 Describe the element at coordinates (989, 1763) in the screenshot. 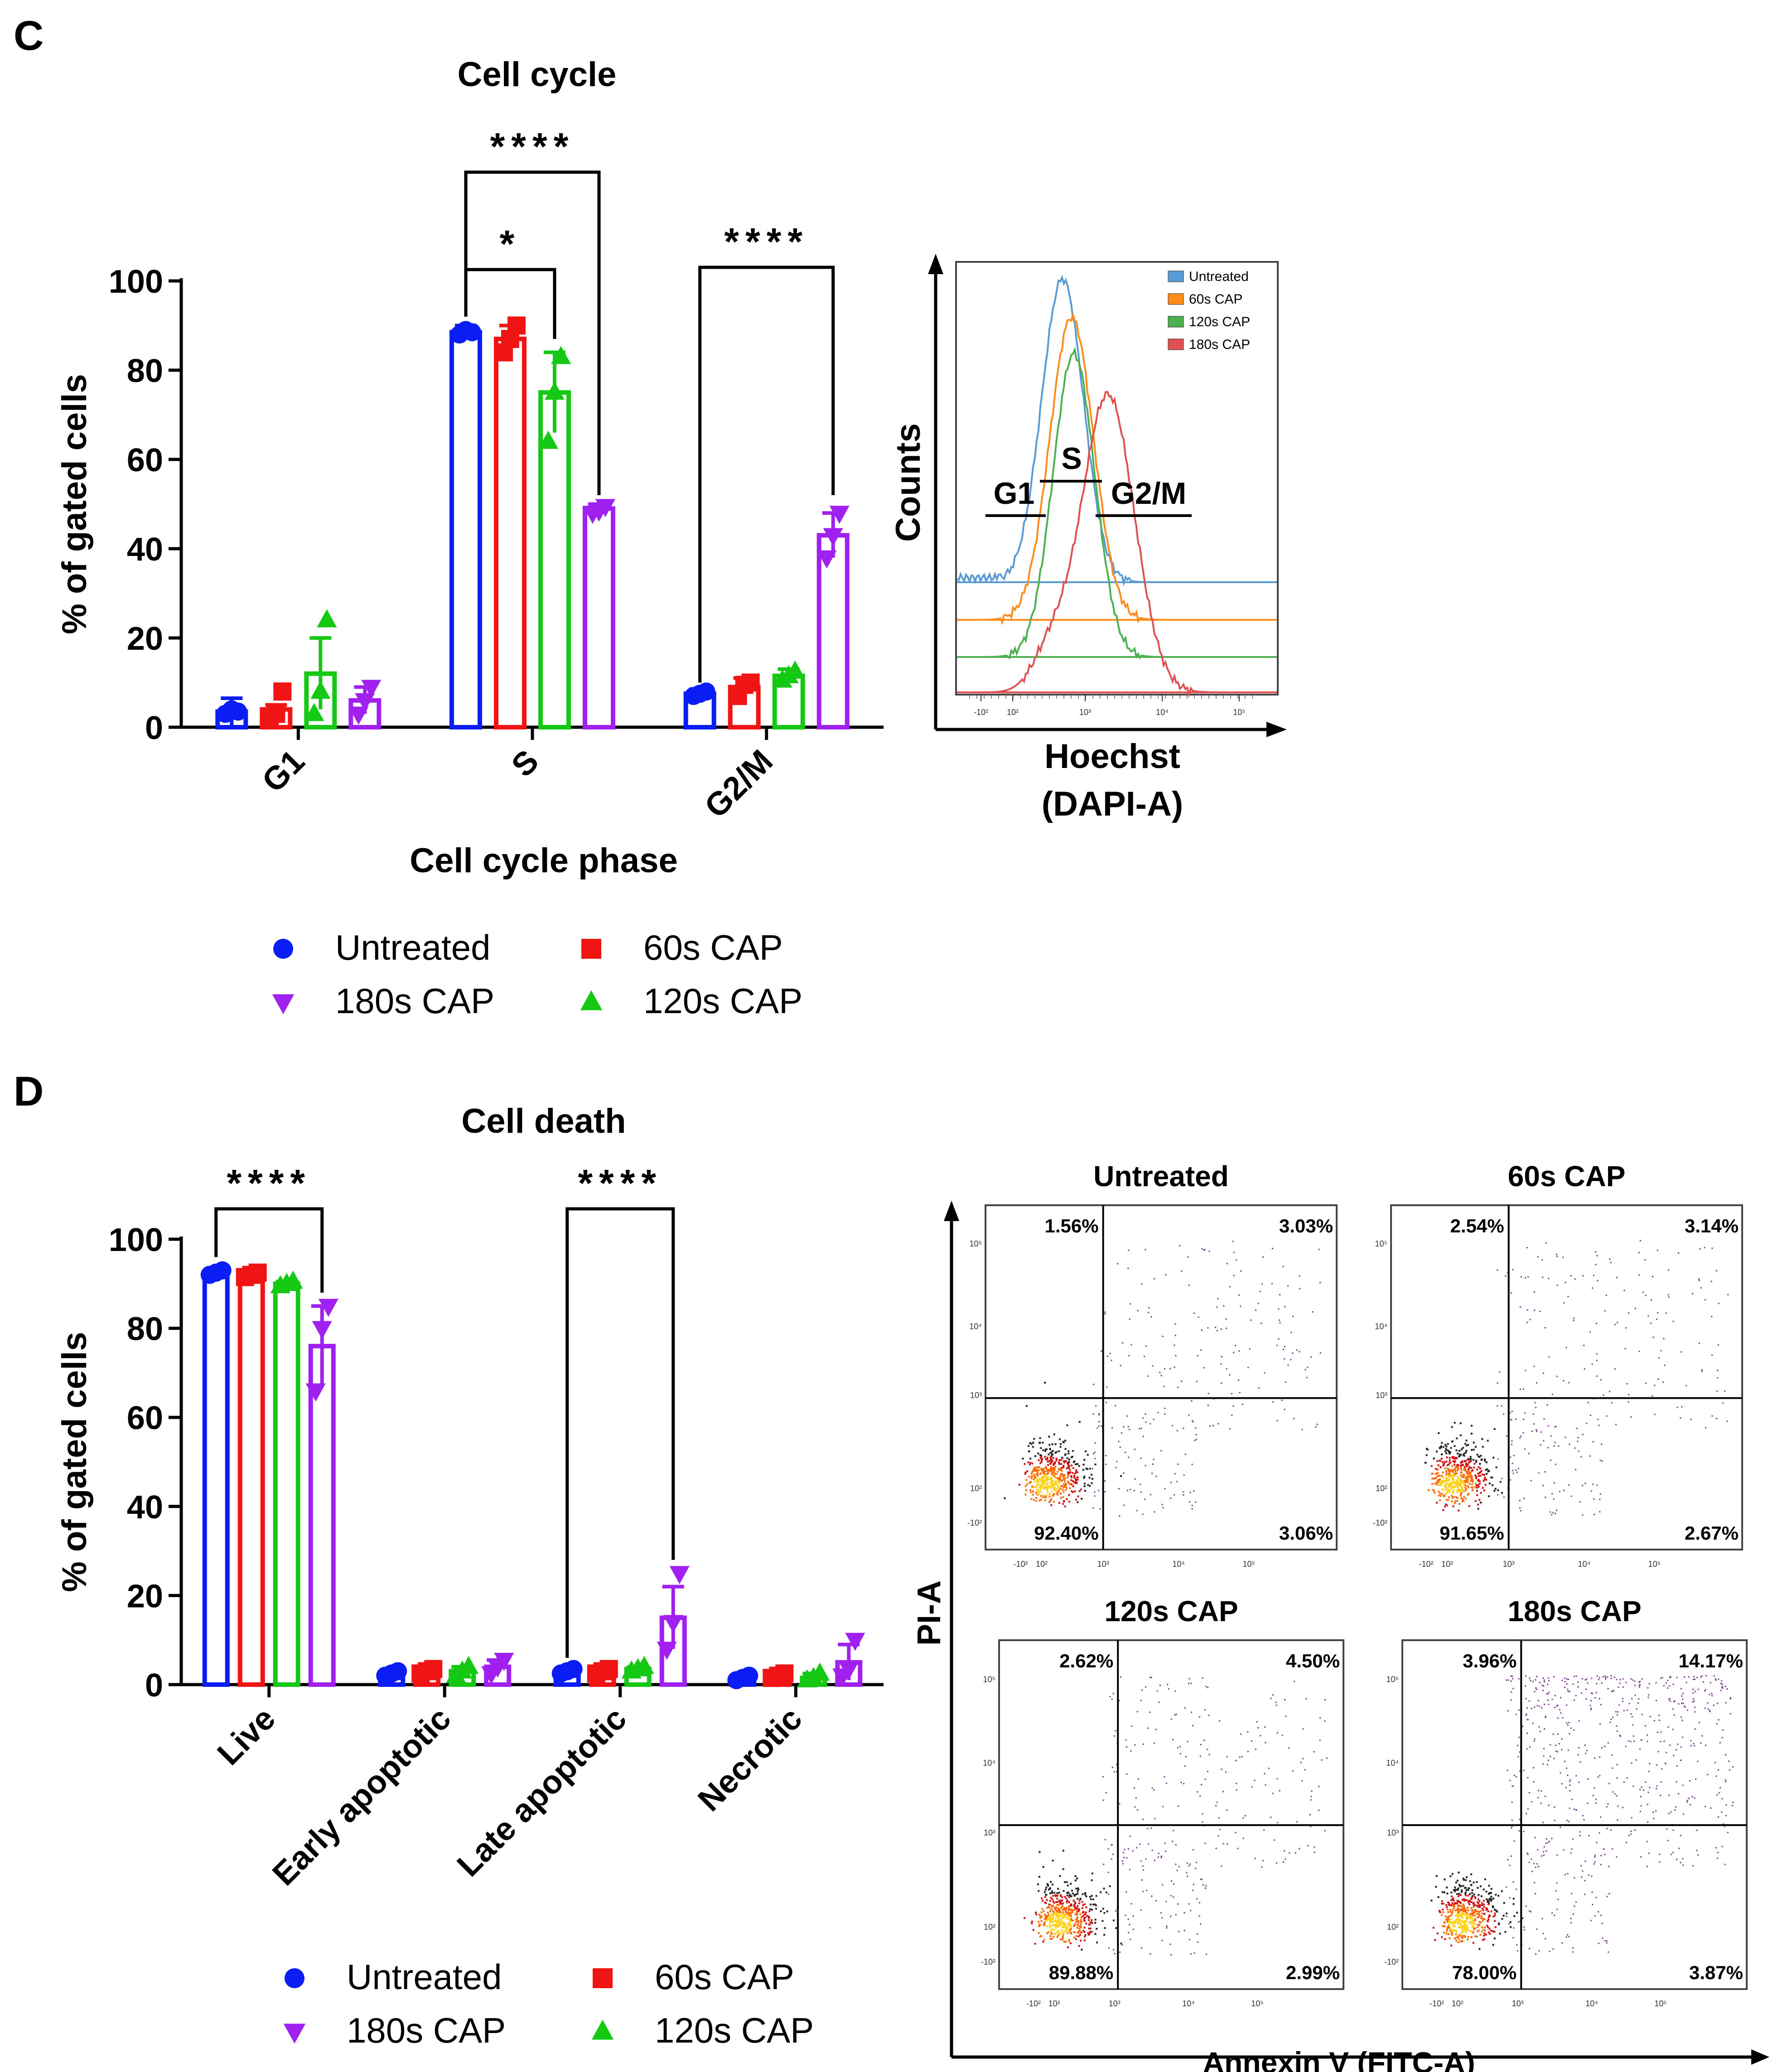

I see `flow-y-tick-label: 10⁴` at that location.